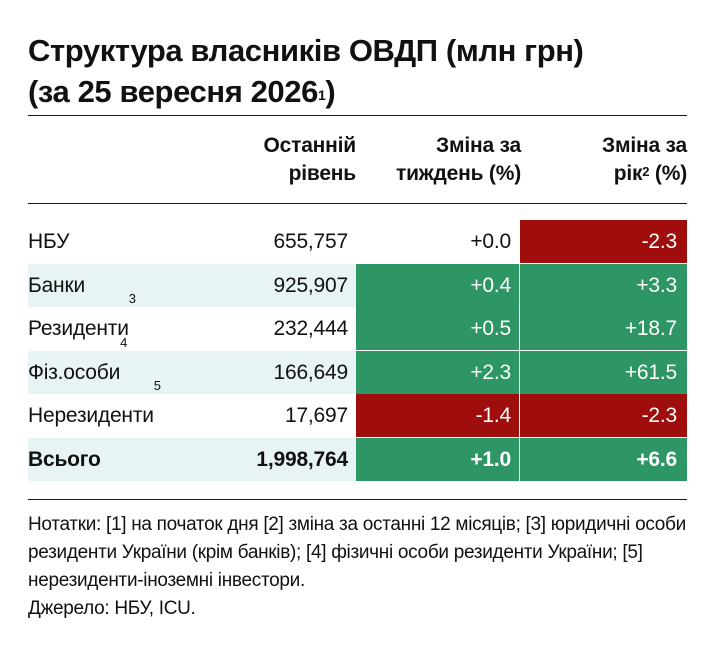  I want to click on level-value: 655,757, so click(310, 241).